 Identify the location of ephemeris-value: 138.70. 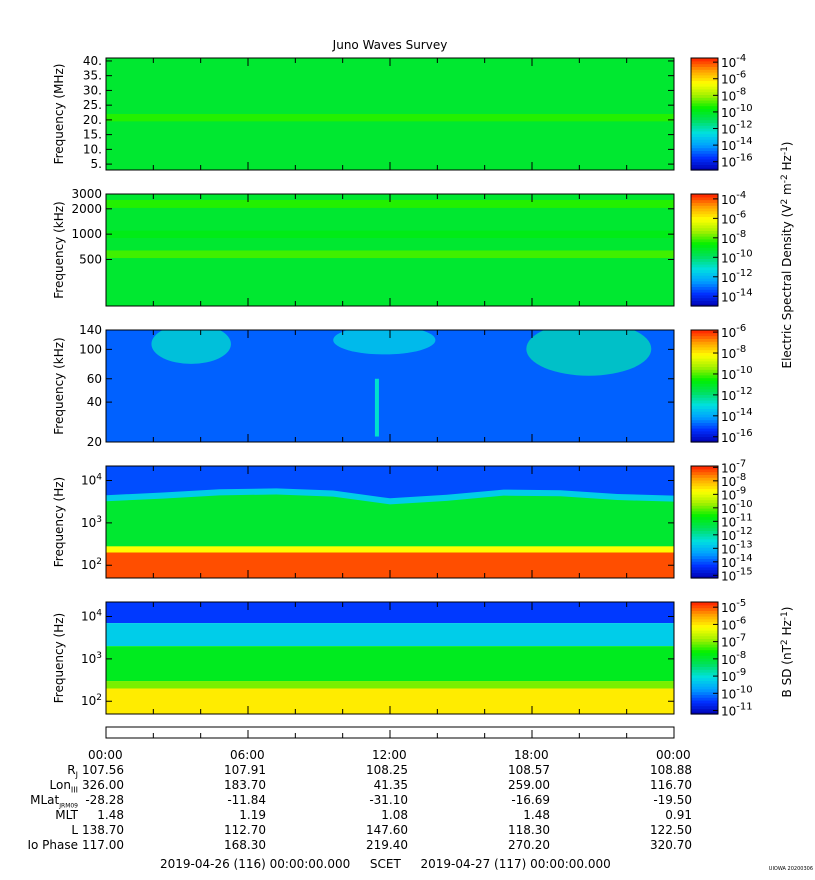
(103, 830).